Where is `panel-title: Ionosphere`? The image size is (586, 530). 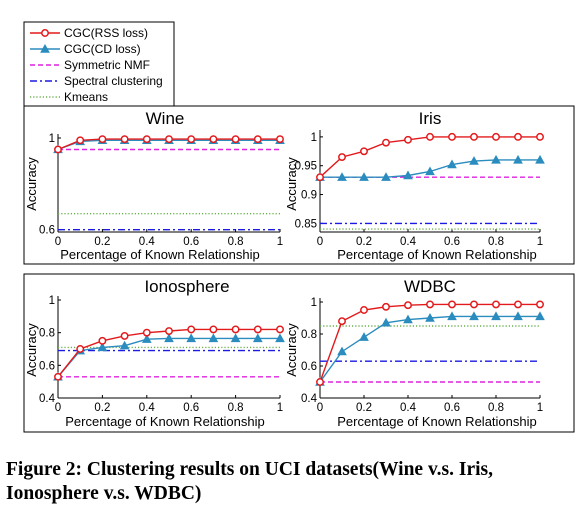
panel-title: Ionosphere is located at coordinates (186, 286).